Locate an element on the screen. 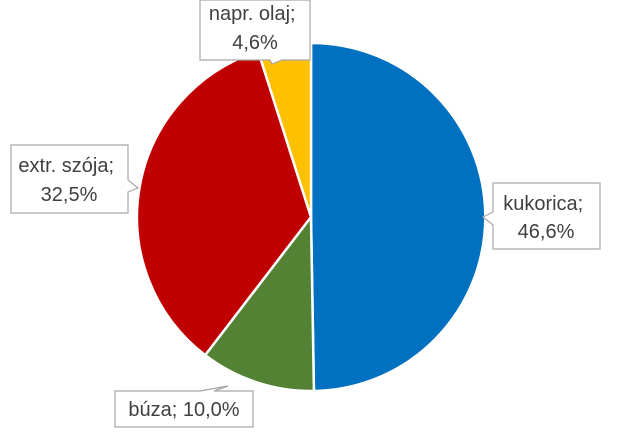 This screenshot has height=435, width=625. label-kukorica: kukorica; 46,6% is located at coordinates (541, 216).